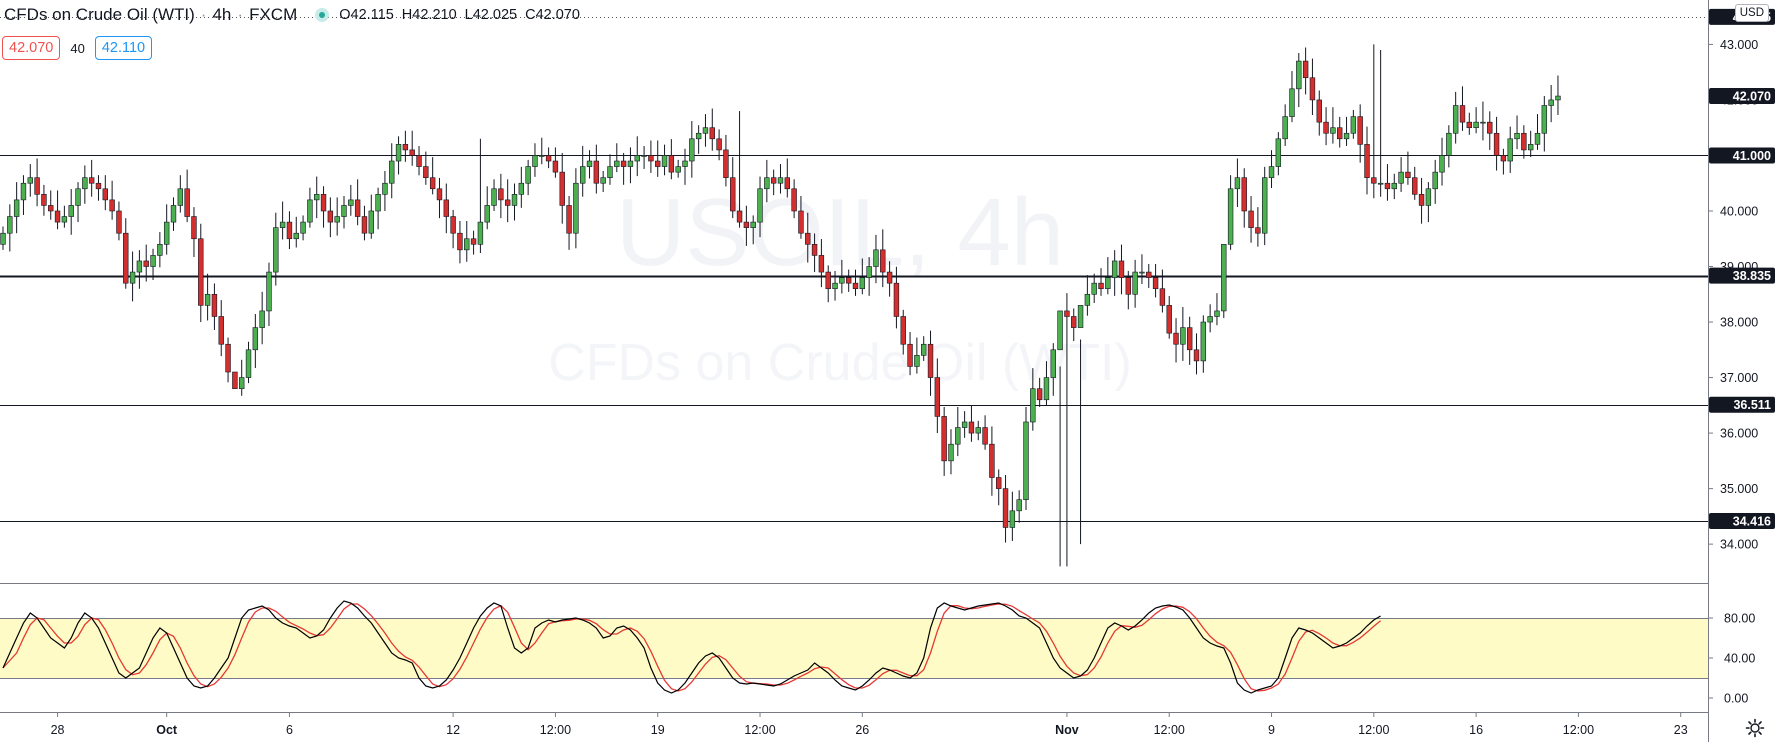 This screenshot has height=742, width=1775. Describe the element at coordinates (99, 14) in the screenshot. I see `symbol-title: CFDs on Crude Oil (WTI)` at that location.